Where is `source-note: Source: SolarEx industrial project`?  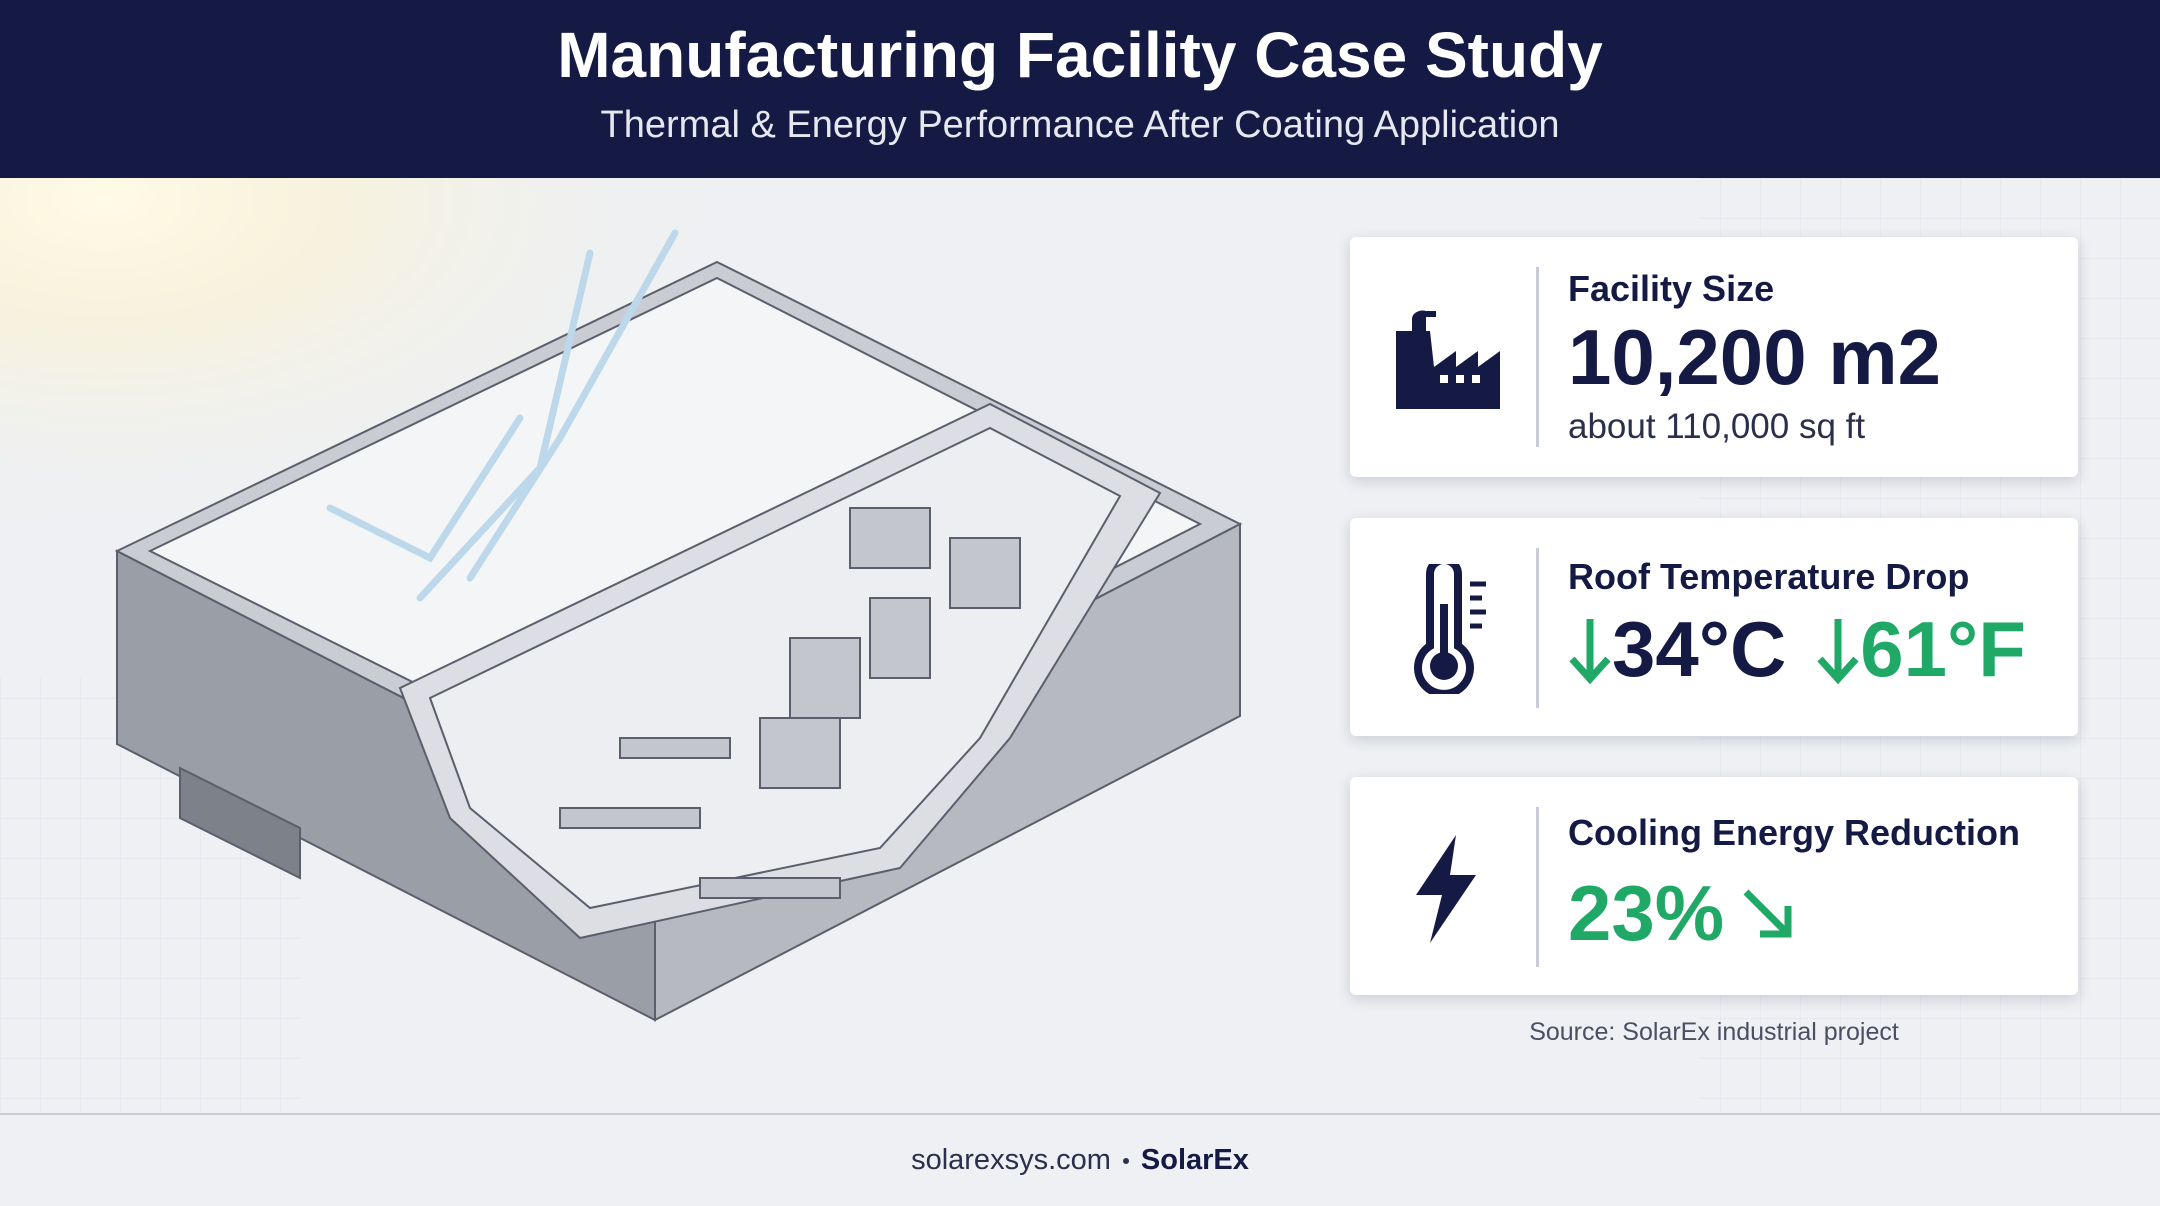 source-note: Source: SolarEx industrial project is located at coordinates (1714, 1032).